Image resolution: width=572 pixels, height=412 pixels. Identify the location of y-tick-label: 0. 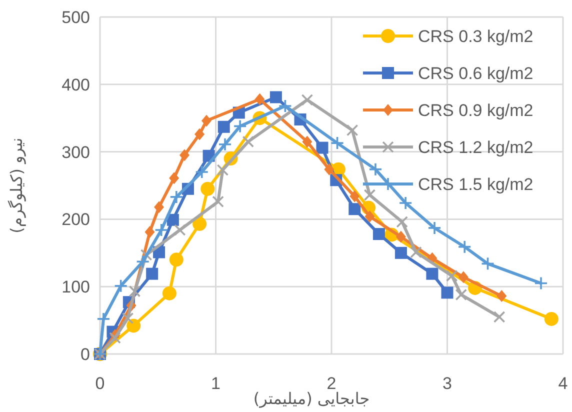
(85, 354).